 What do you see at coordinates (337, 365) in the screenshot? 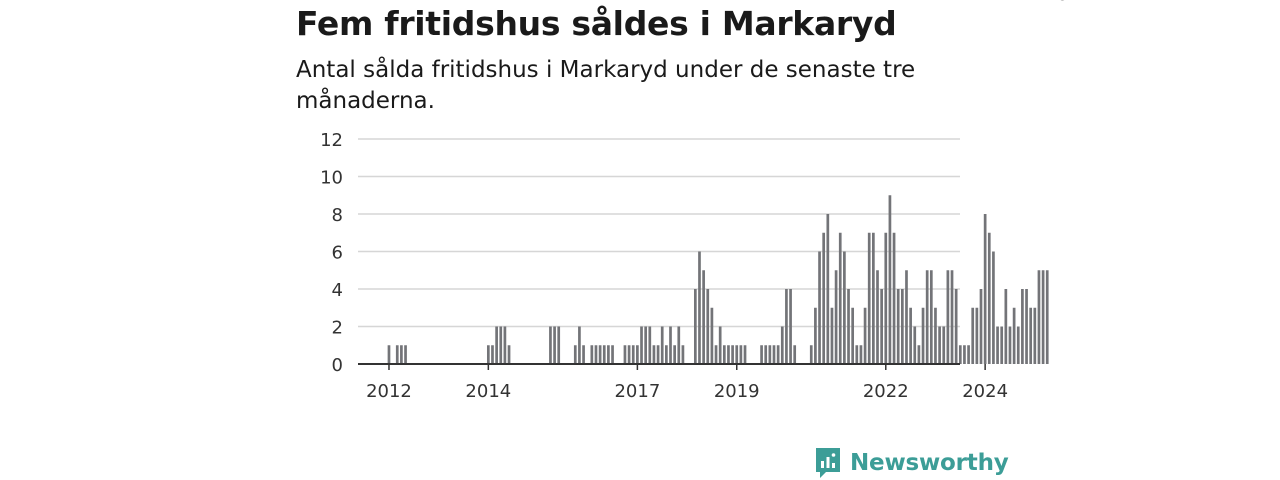
I see `y-tick-label: 0` at bounding box center [337, 365].